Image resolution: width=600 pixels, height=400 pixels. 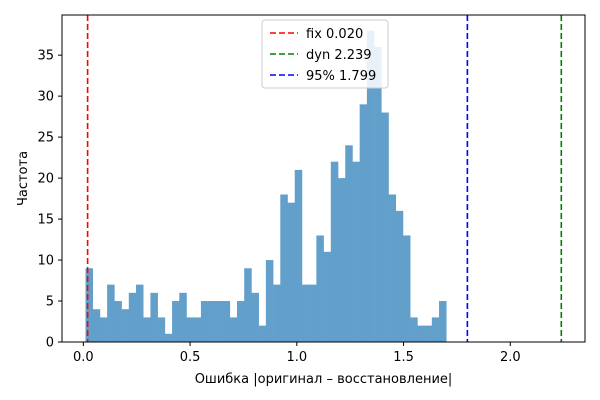 What do you see at coordinates (23, 178) in the screenshot?
I see `y-axis-label: Частота` at bounding box center [23, 178].